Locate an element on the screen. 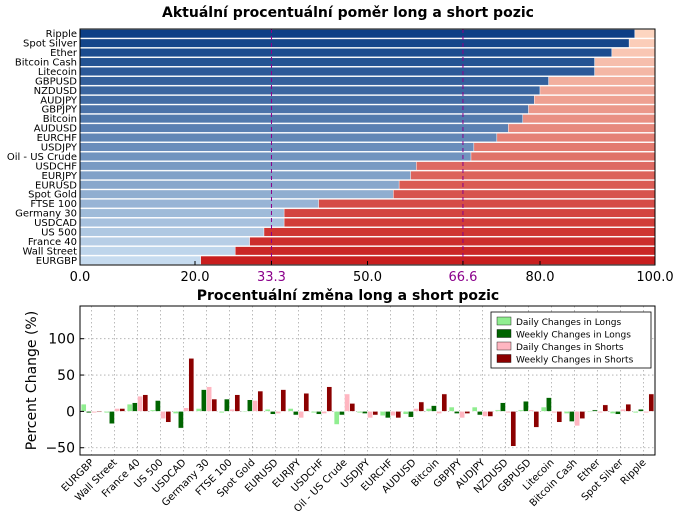  y-tick-label: 0 is located at coordinates (70, 412).